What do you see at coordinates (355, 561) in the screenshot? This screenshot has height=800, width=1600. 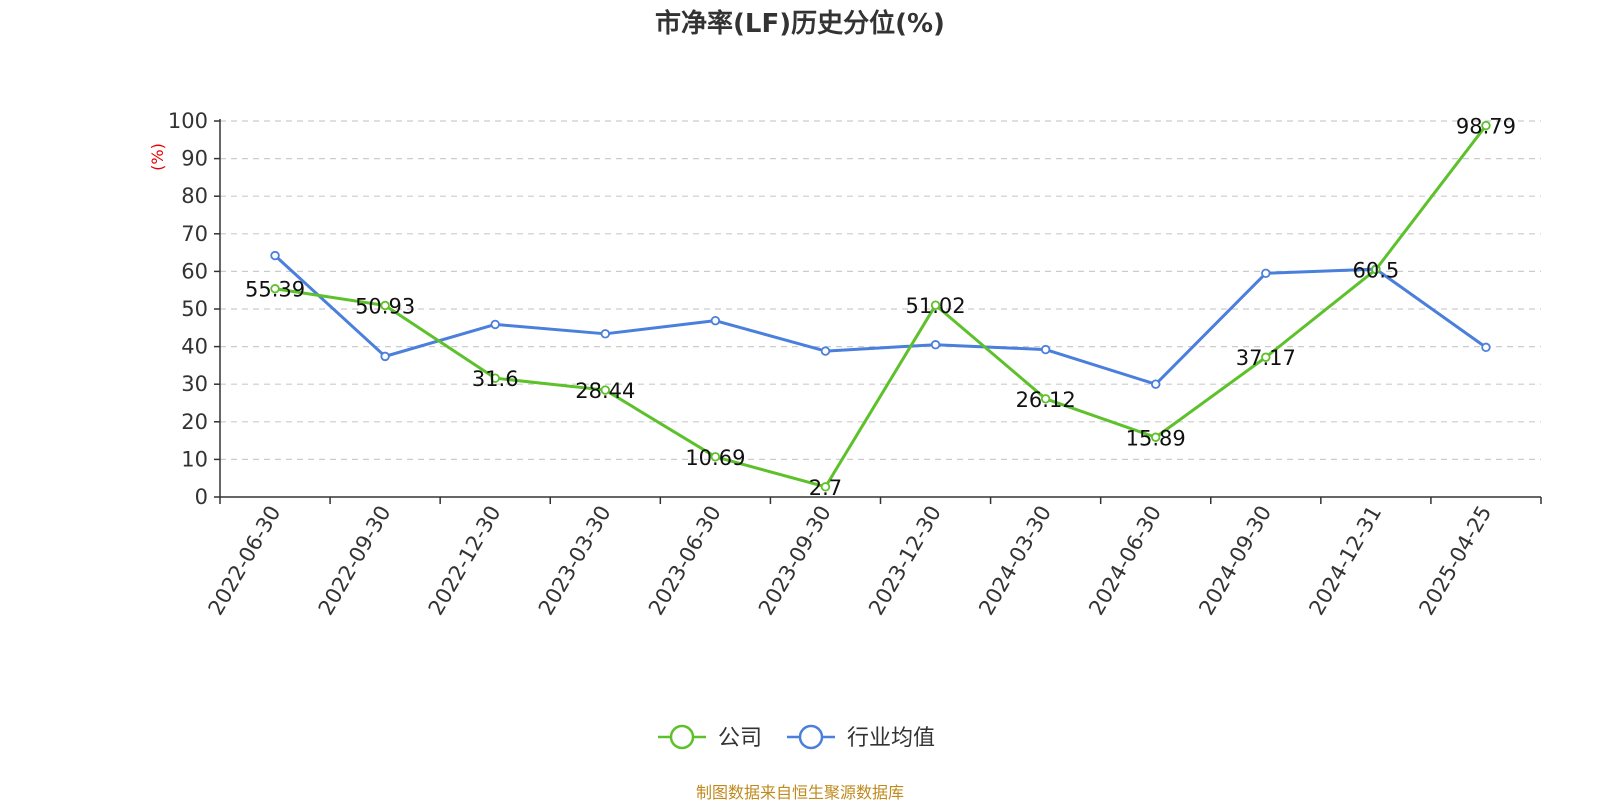 I see `x-tick-label: 2022-09-30` at bounding box center [355, 561].